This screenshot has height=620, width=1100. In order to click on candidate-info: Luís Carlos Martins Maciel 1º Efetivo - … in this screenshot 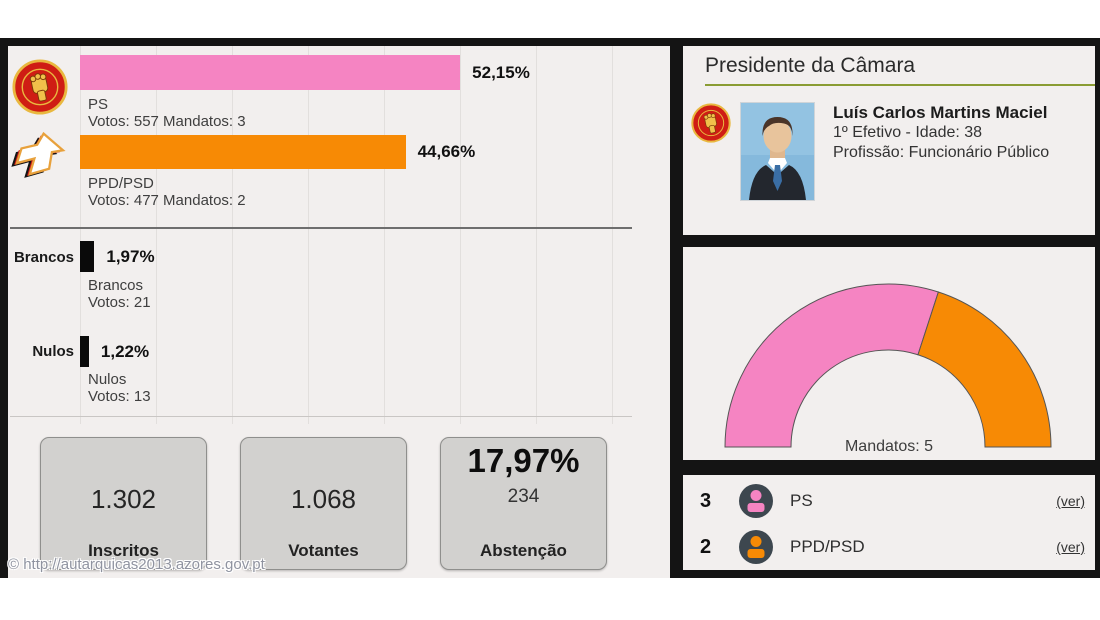, I will do `click(948, 133)`.